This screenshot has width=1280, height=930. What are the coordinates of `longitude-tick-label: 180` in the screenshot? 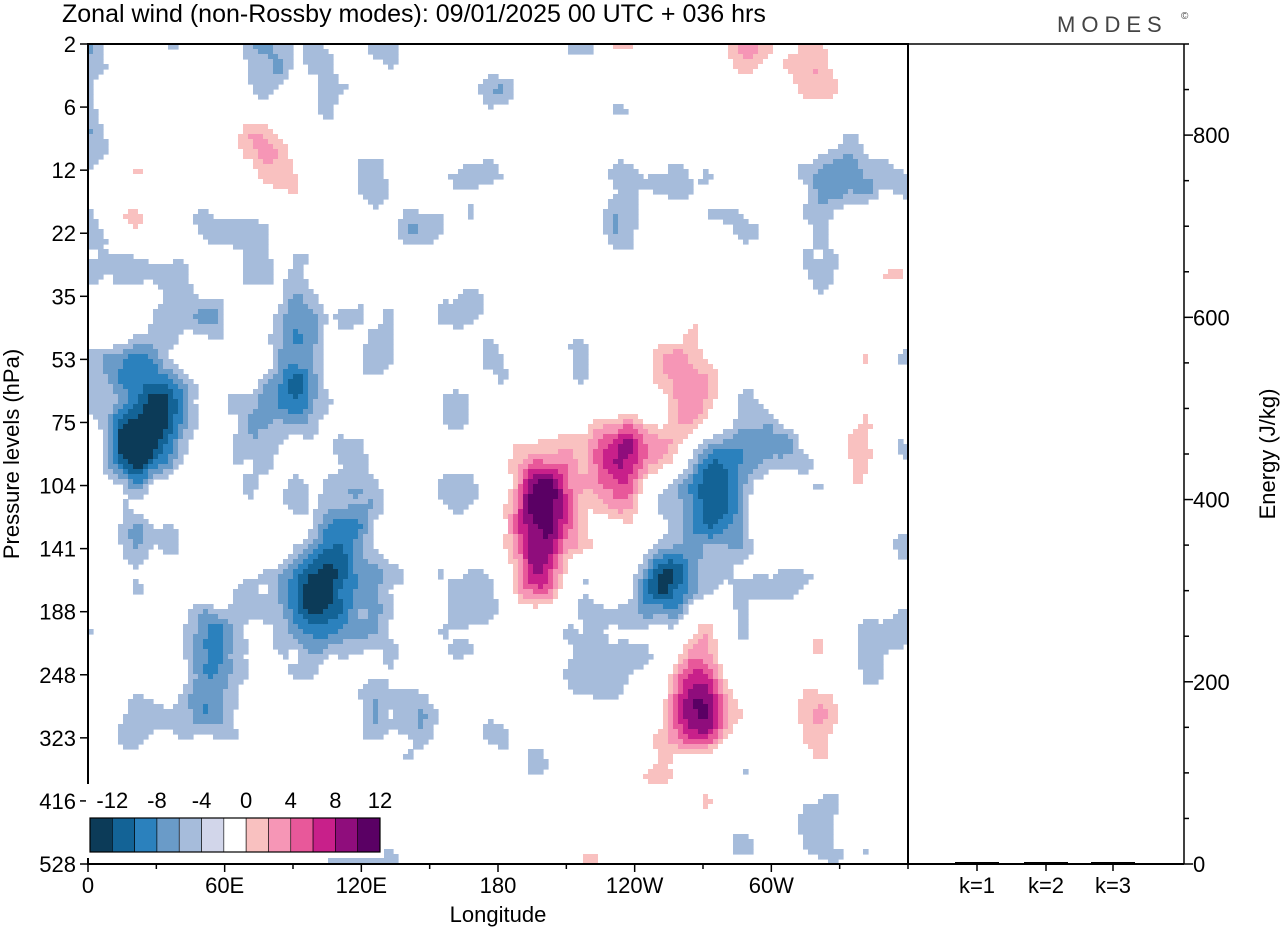 It's located at (498, 885).